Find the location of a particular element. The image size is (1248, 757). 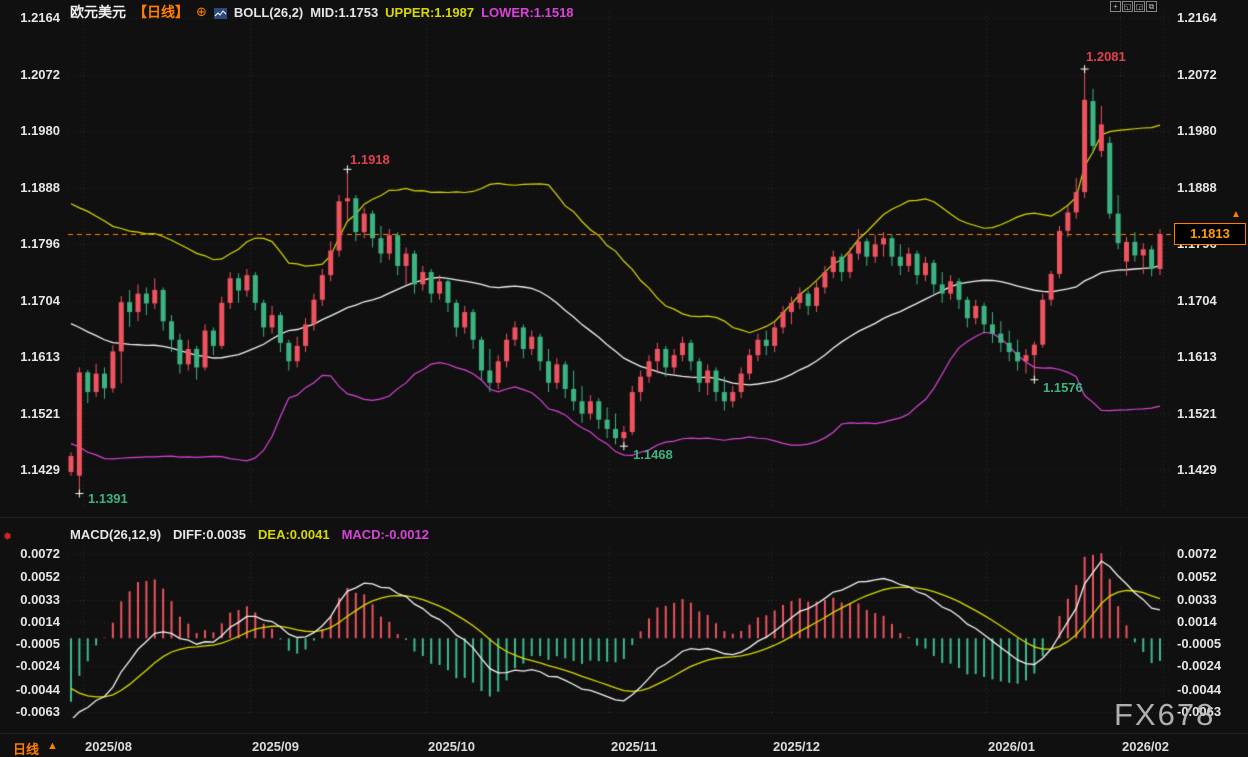

layout-right-icon: ◲ is located at coordinates (1139, 6).